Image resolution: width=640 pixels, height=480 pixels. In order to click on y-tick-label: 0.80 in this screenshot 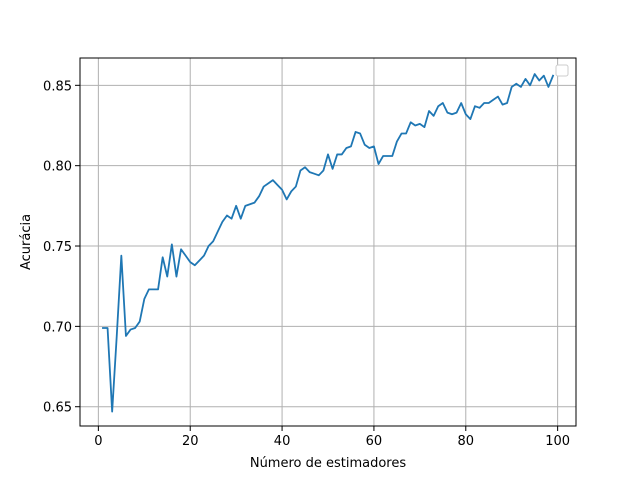, I will do `click(57, 167)`.